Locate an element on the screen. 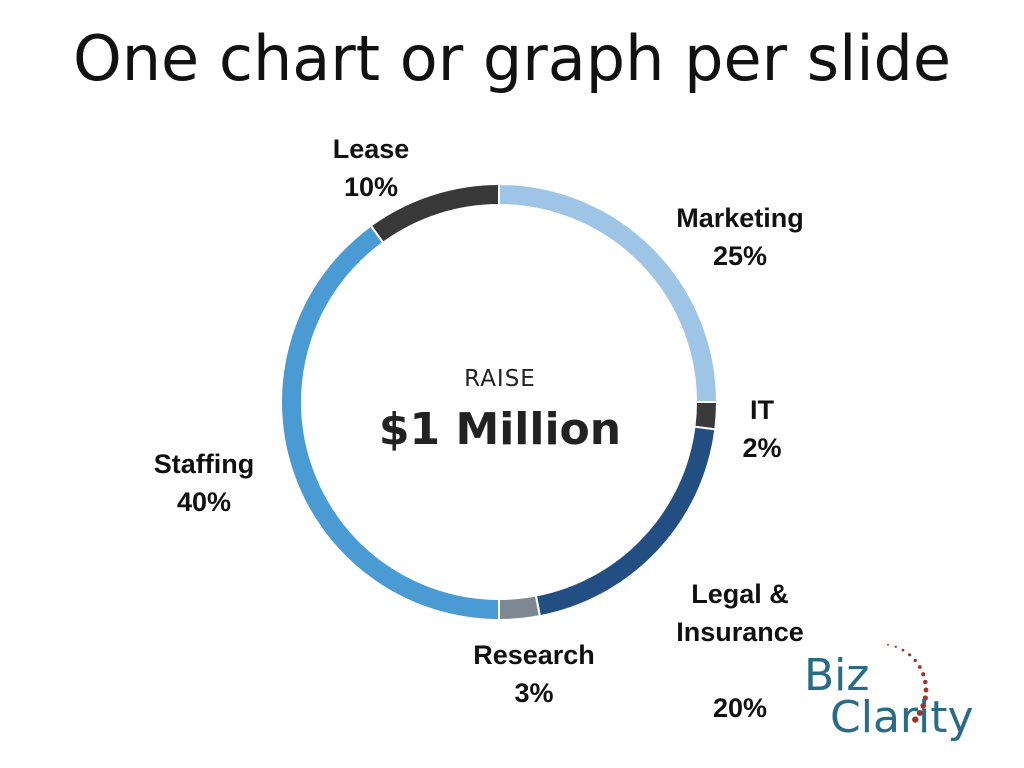  label-research-value: 3% is located at coordinates (534, 693).